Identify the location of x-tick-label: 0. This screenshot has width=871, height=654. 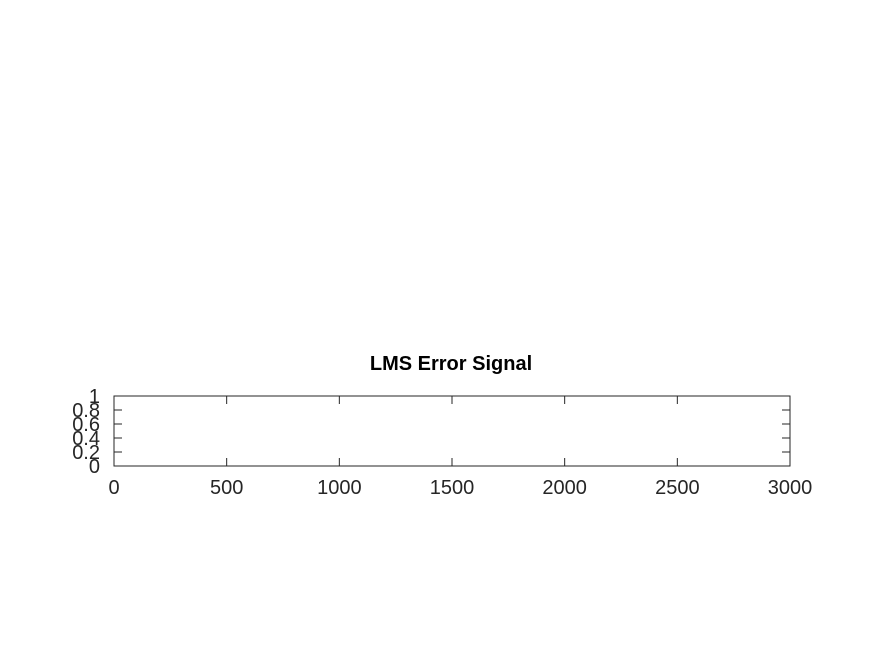
(113, 488).